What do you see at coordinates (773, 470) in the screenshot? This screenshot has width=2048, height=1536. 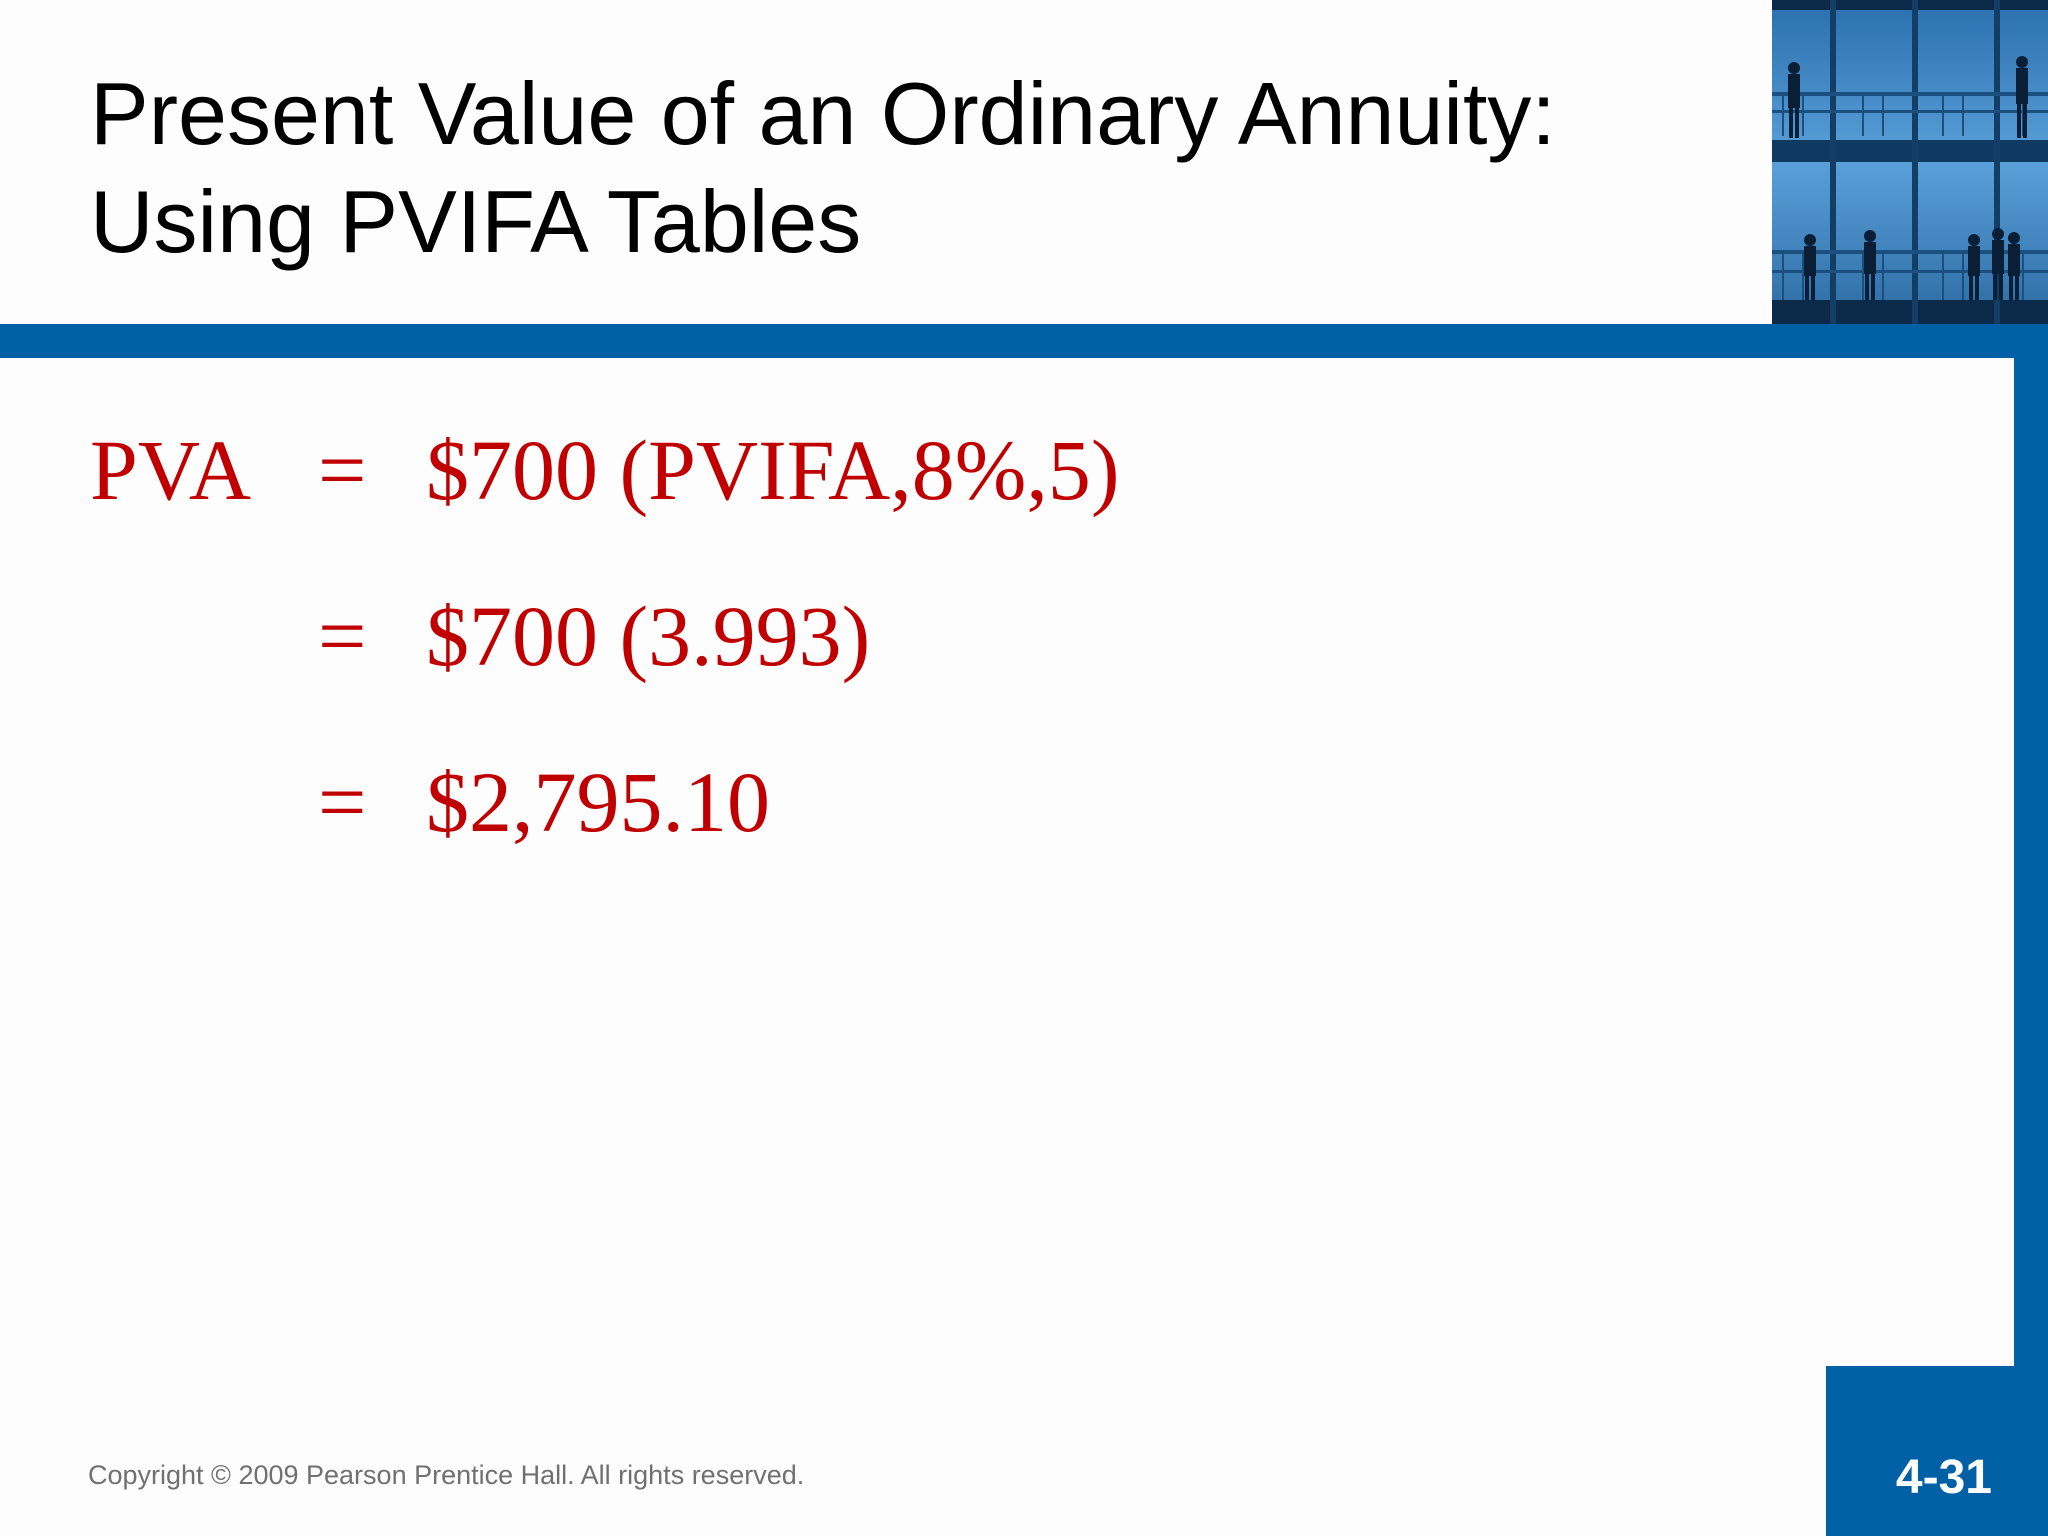 I see `equation-rhs: $700 (PVIFA,8%,5)` at bounding box center [773, 470].